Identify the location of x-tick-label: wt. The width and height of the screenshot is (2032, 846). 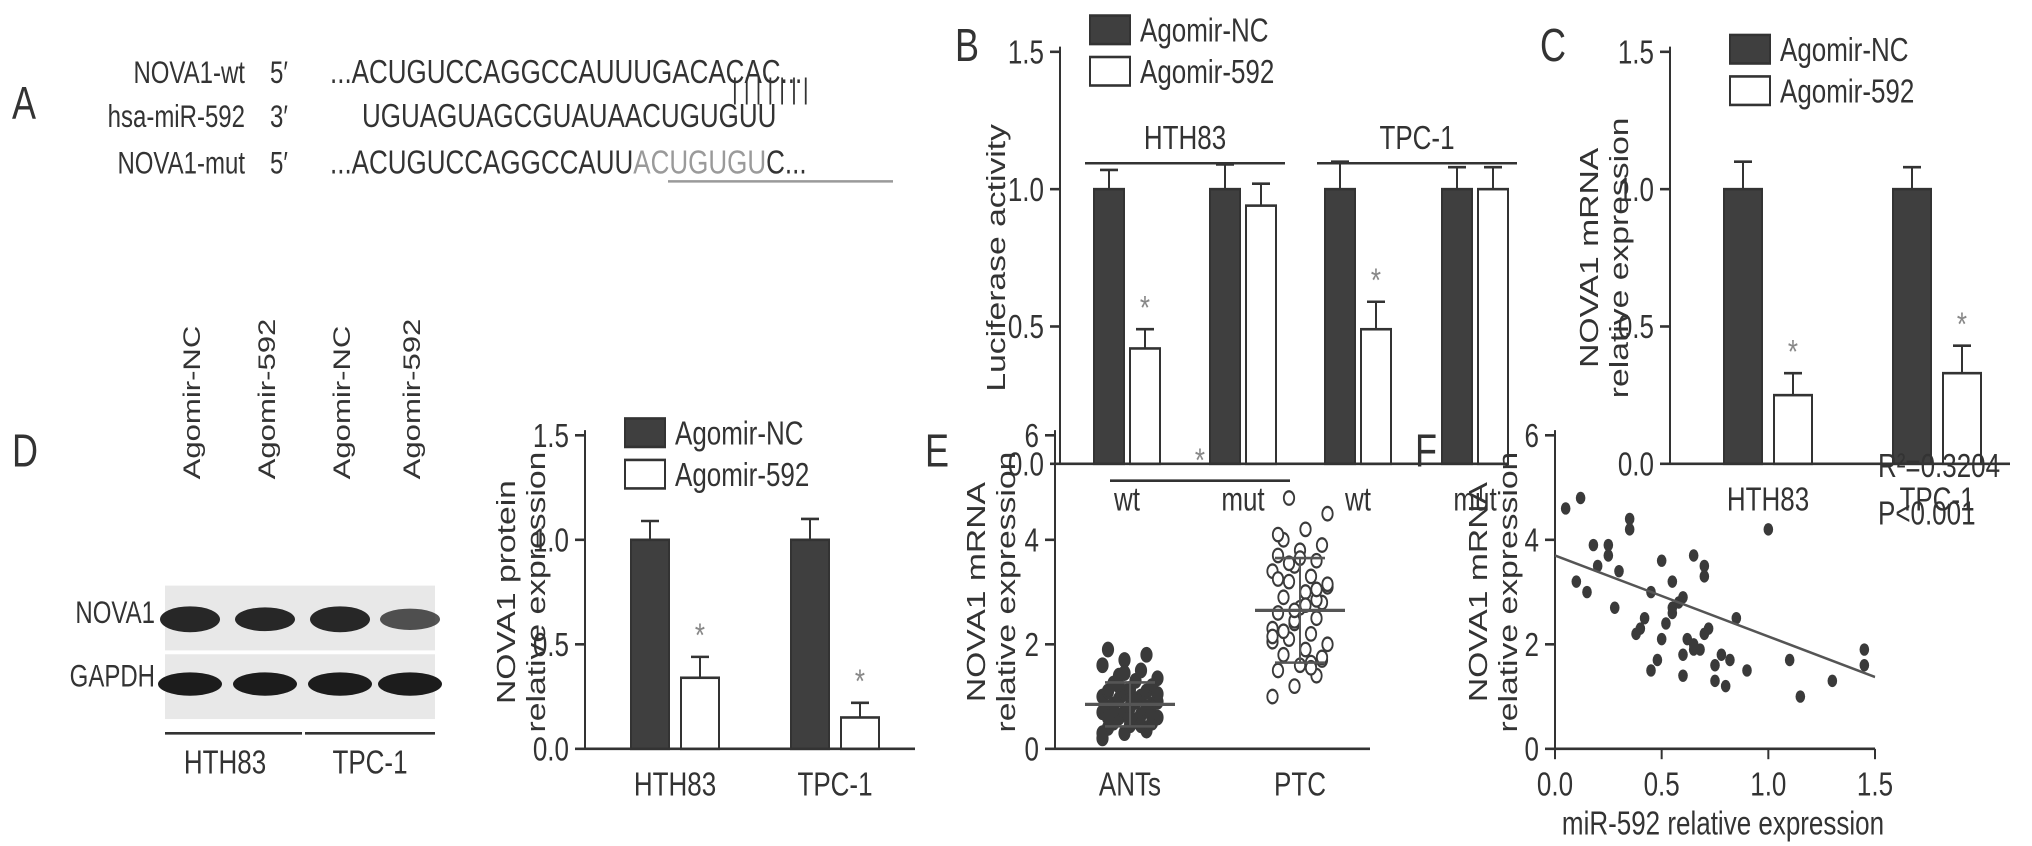
(1126, 499).